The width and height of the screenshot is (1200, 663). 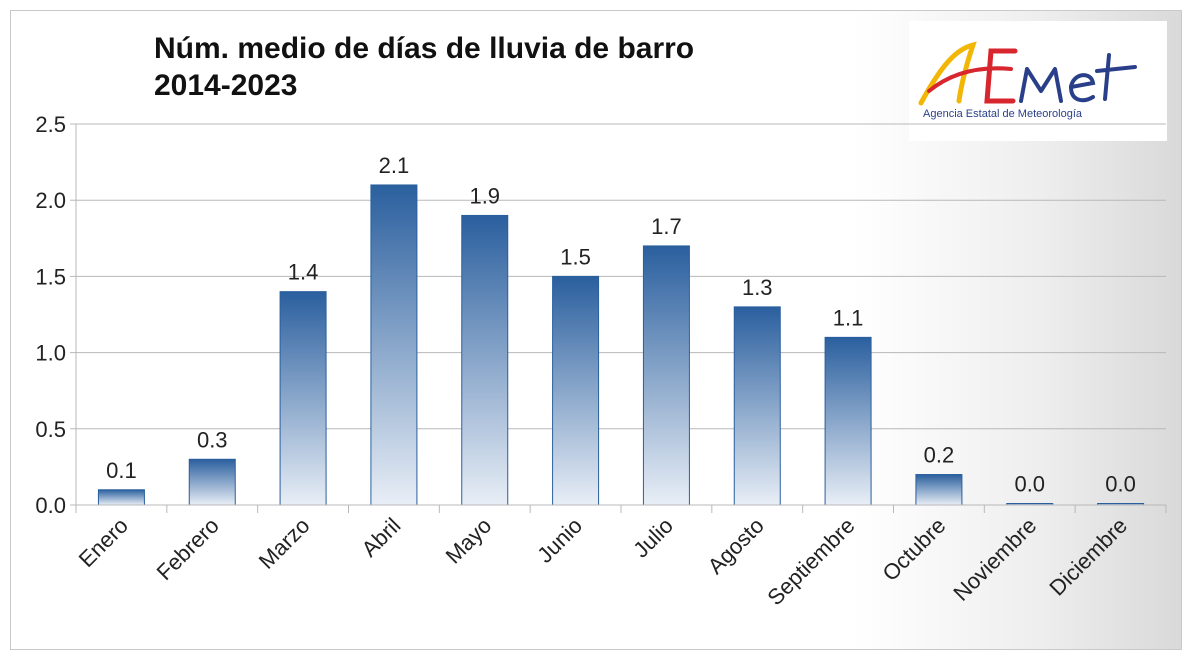 I want to click on x-tick-label: Septiembre, so click(x=810, y=561).